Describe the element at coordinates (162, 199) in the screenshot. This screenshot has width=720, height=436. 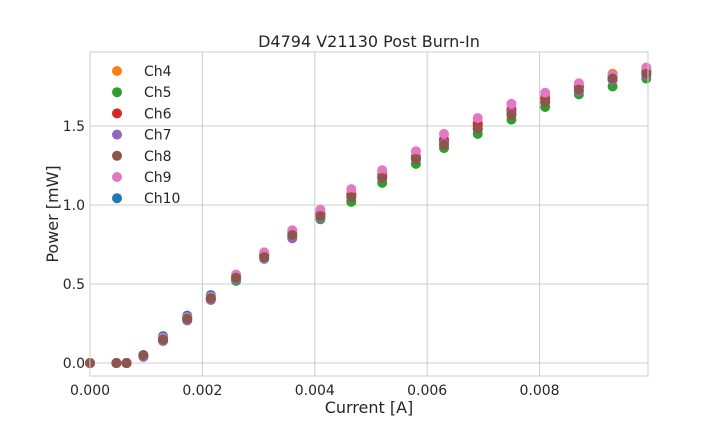
I see `legend-label: Ch10` at that location.